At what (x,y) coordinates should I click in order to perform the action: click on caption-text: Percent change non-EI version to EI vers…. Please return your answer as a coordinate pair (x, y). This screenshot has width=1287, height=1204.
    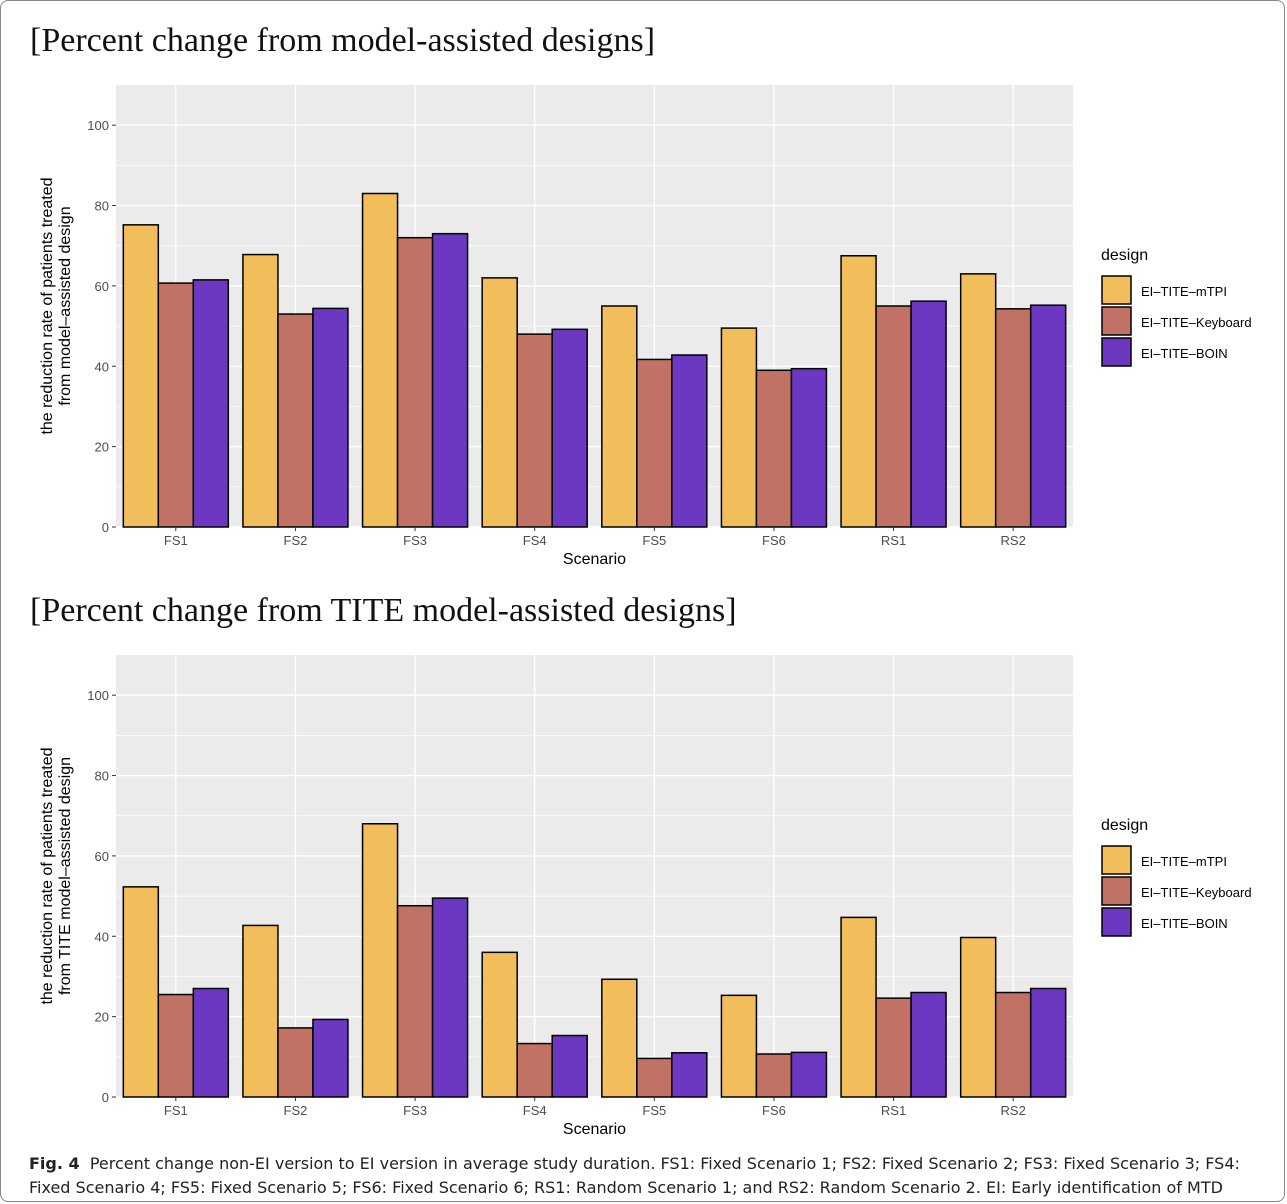
    Looking at the image, I should click on (634, 1175).